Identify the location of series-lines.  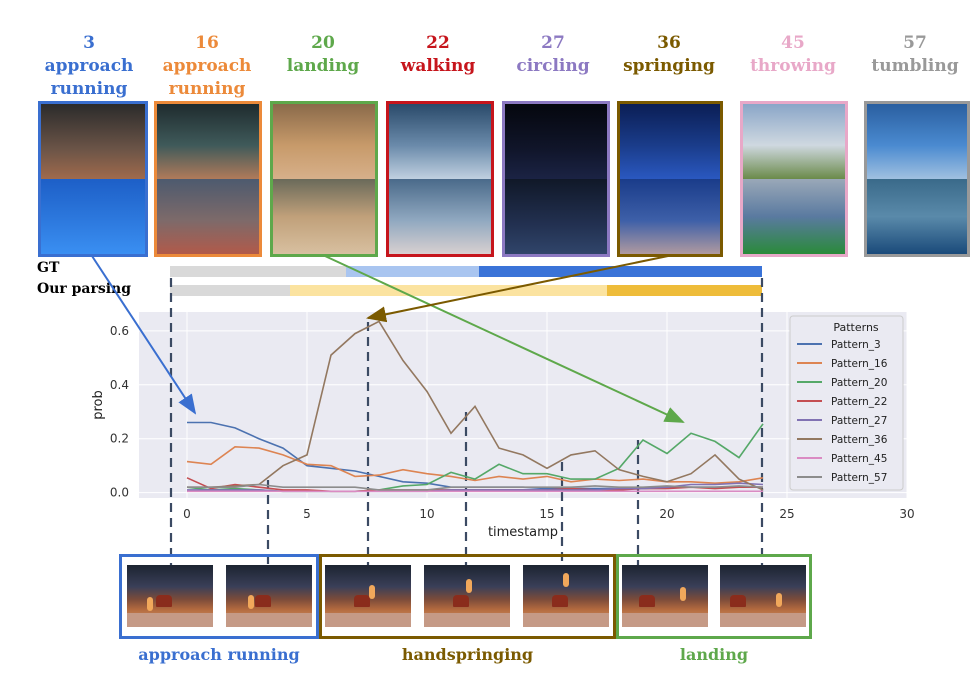
(475, 406).